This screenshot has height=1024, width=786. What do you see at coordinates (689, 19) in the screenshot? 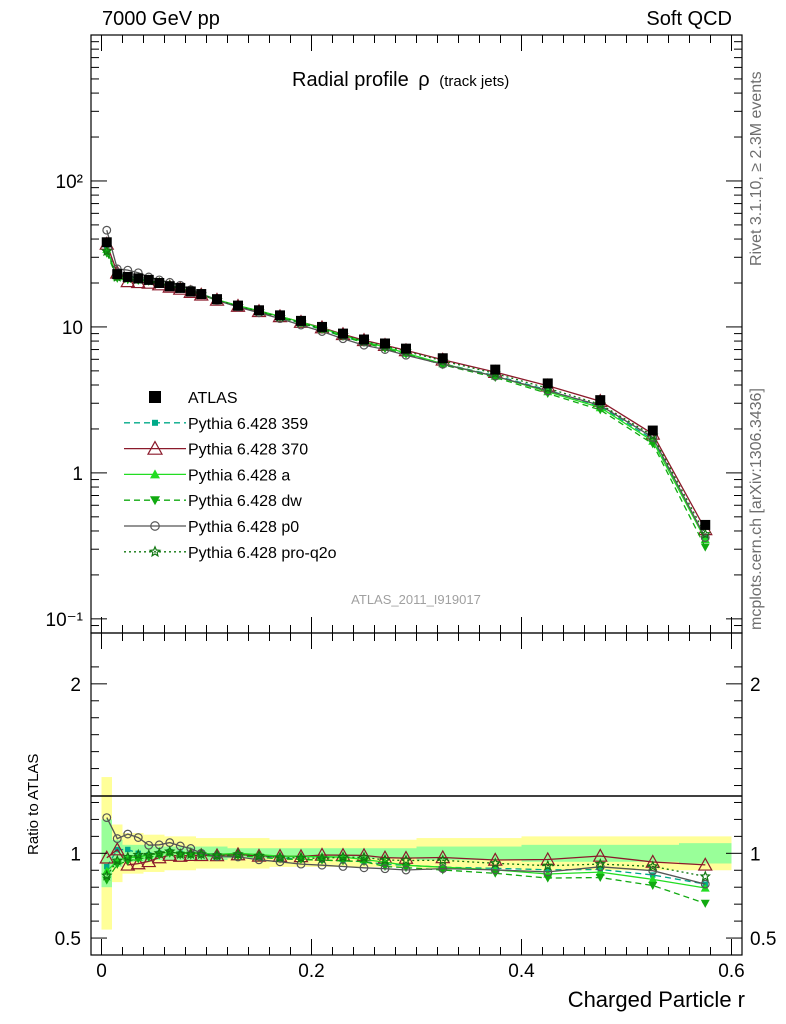
I see `category-label: Soft QCD` at bounding box center [689, 19].